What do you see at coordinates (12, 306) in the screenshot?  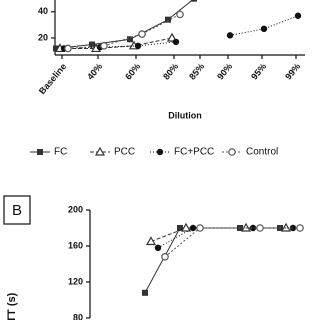 I see `y-axis-title: PTT (s)` at bounding box center [12, 306].